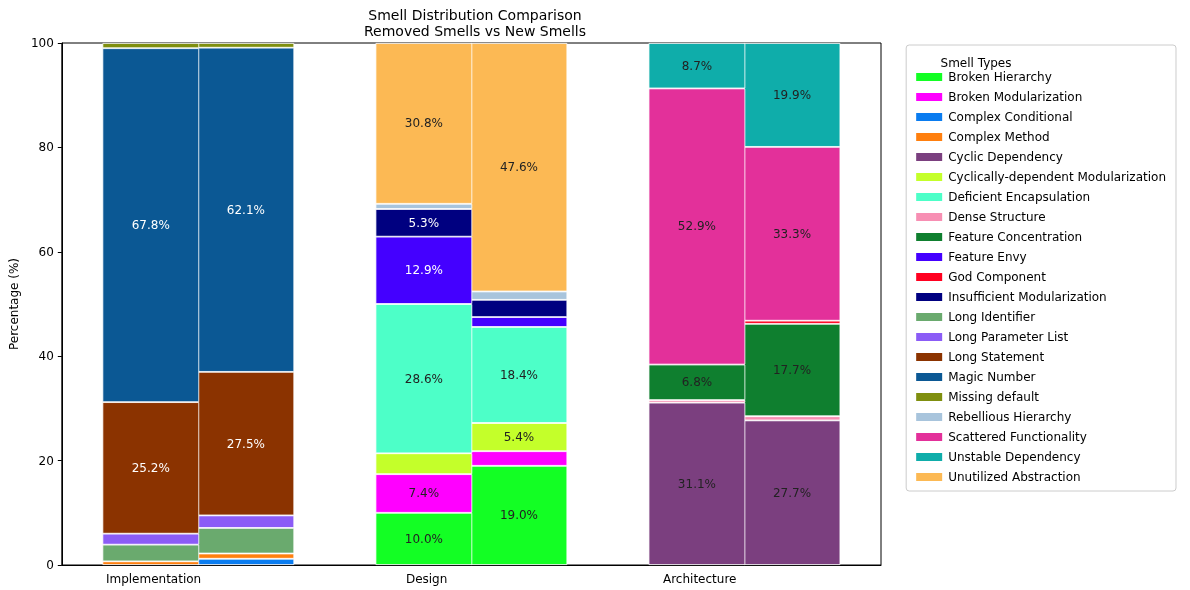 The height and width of the screenshot is (590, 1190). I want to click on data-label: 12.9%, so click(423, 270).